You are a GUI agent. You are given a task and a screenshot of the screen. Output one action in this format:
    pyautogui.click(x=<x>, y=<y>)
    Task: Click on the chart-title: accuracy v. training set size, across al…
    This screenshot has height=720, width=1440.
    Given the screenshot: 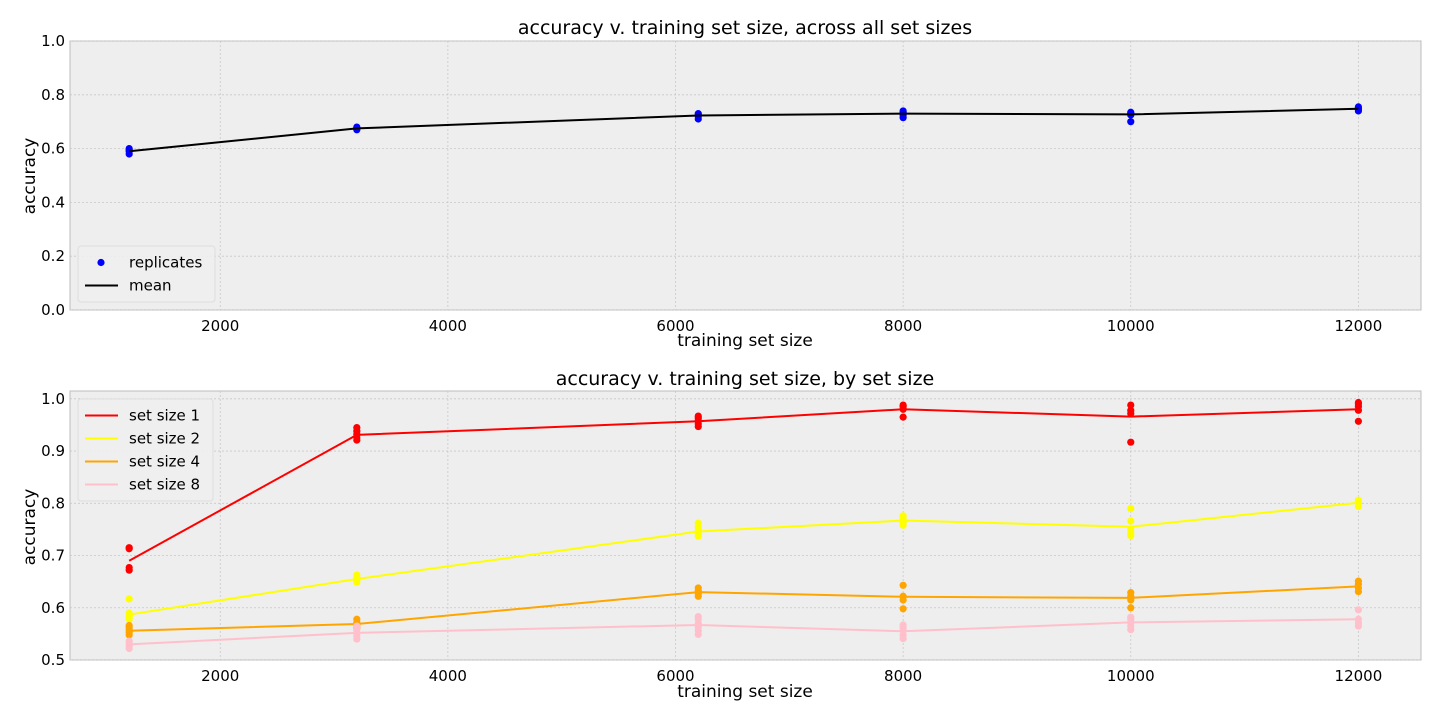 What is the action you would take?
    pyautogui.click(x=745, y=28)
    